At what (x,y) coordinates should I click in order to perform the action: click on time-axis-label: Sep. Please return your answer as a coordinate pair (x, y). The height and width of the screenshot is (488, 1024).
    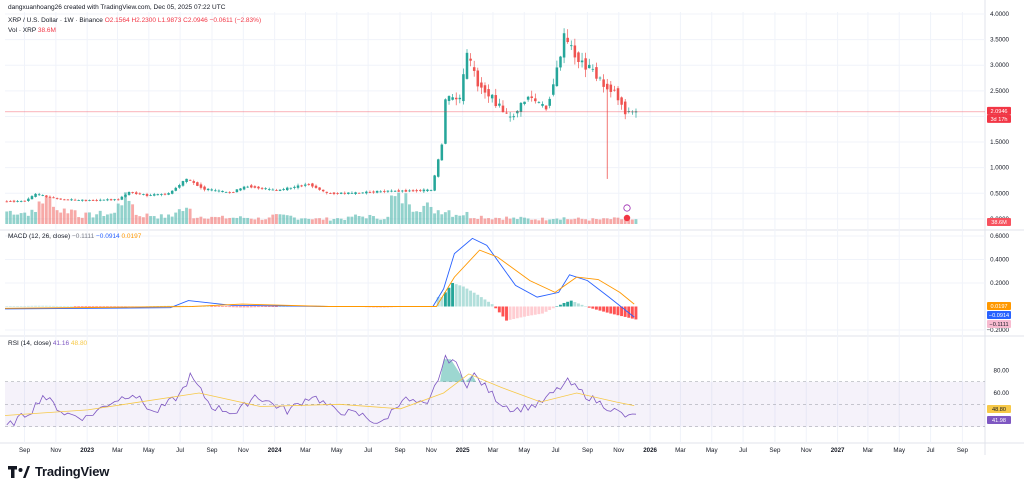
    Looking at the image, I should click on (588, 450).